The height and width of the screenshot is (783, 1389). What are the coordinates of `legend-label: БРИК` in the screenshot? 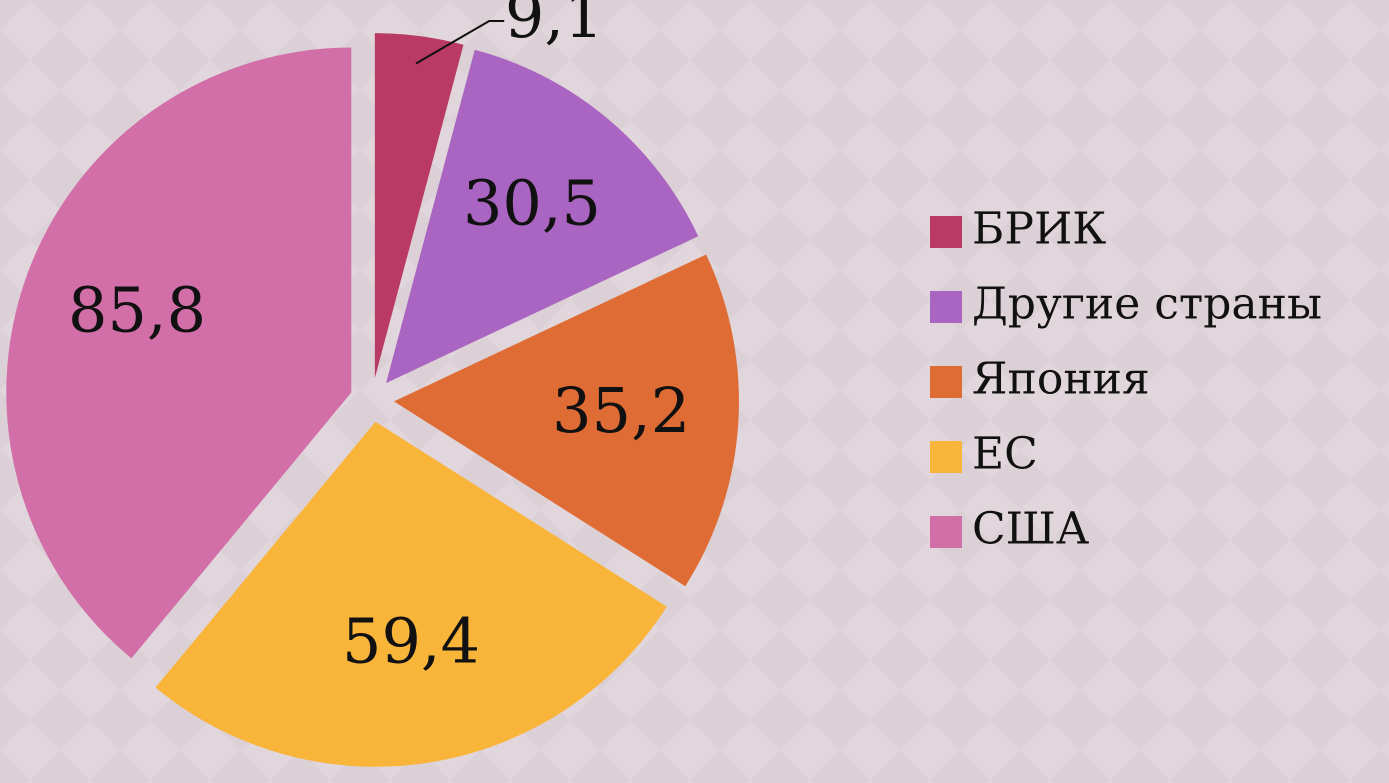 It's located at (1039, 229).